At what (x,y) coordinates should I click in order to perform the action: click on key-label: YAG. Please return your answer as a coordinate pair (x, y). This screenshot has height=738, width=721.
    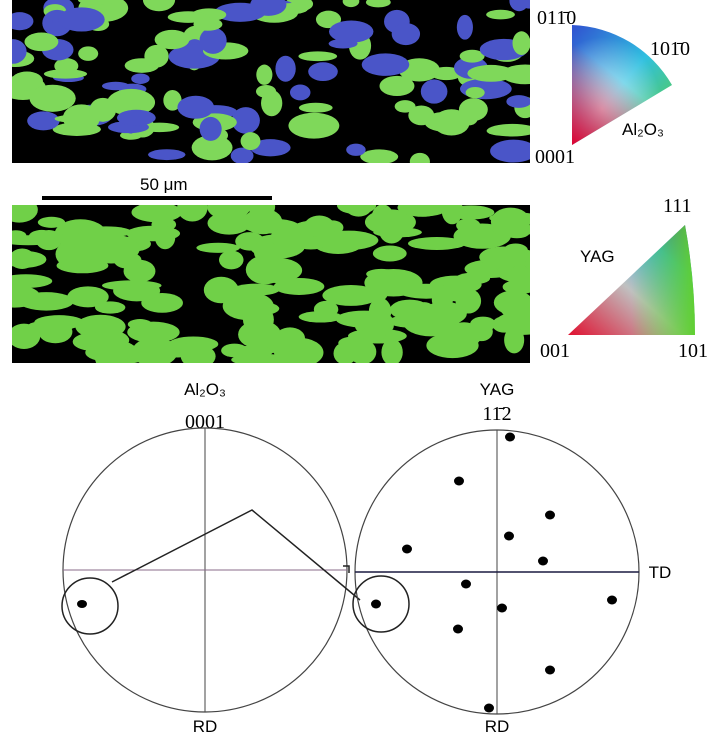
    Looking at the image, I should click on (597, 256).